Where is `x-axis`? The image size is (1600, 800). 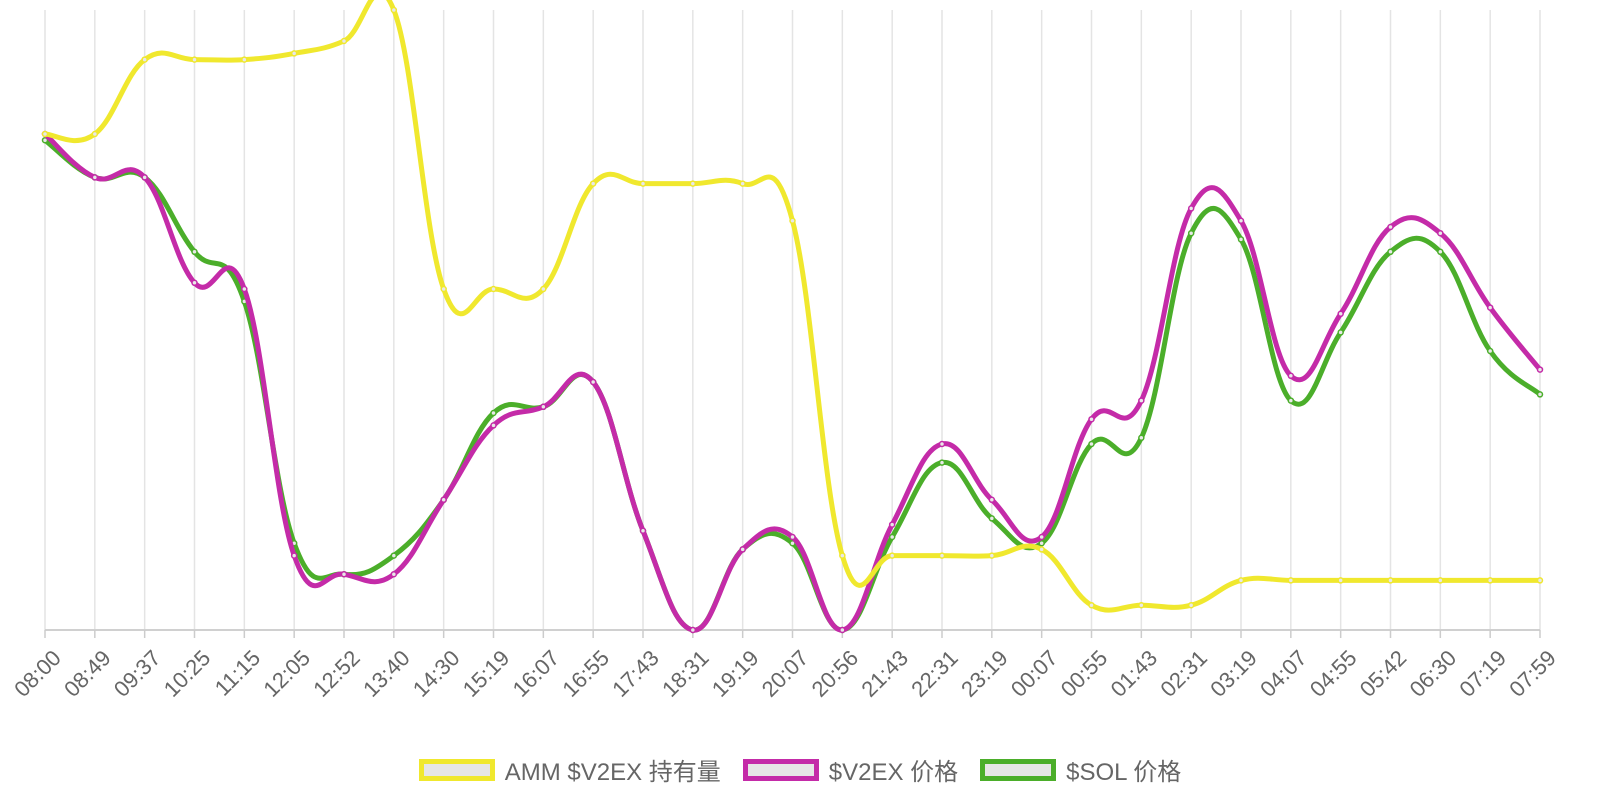
x-axis is located at coordinates (792, 633).